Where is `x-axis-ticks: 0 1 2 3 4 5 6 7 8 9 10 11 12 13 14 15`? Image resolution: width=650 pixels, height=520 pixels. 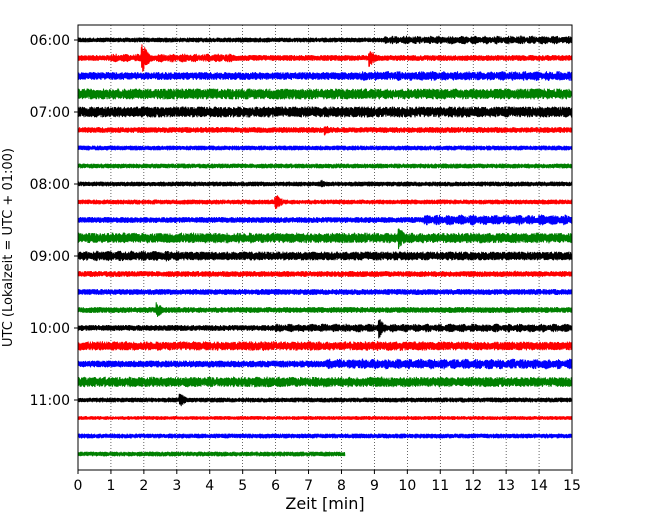 x-axis-ticks: 0 1 2 3 4 5 6 7 8 9 10 11 12 13 14 15 is located at coordinates (327, 482).